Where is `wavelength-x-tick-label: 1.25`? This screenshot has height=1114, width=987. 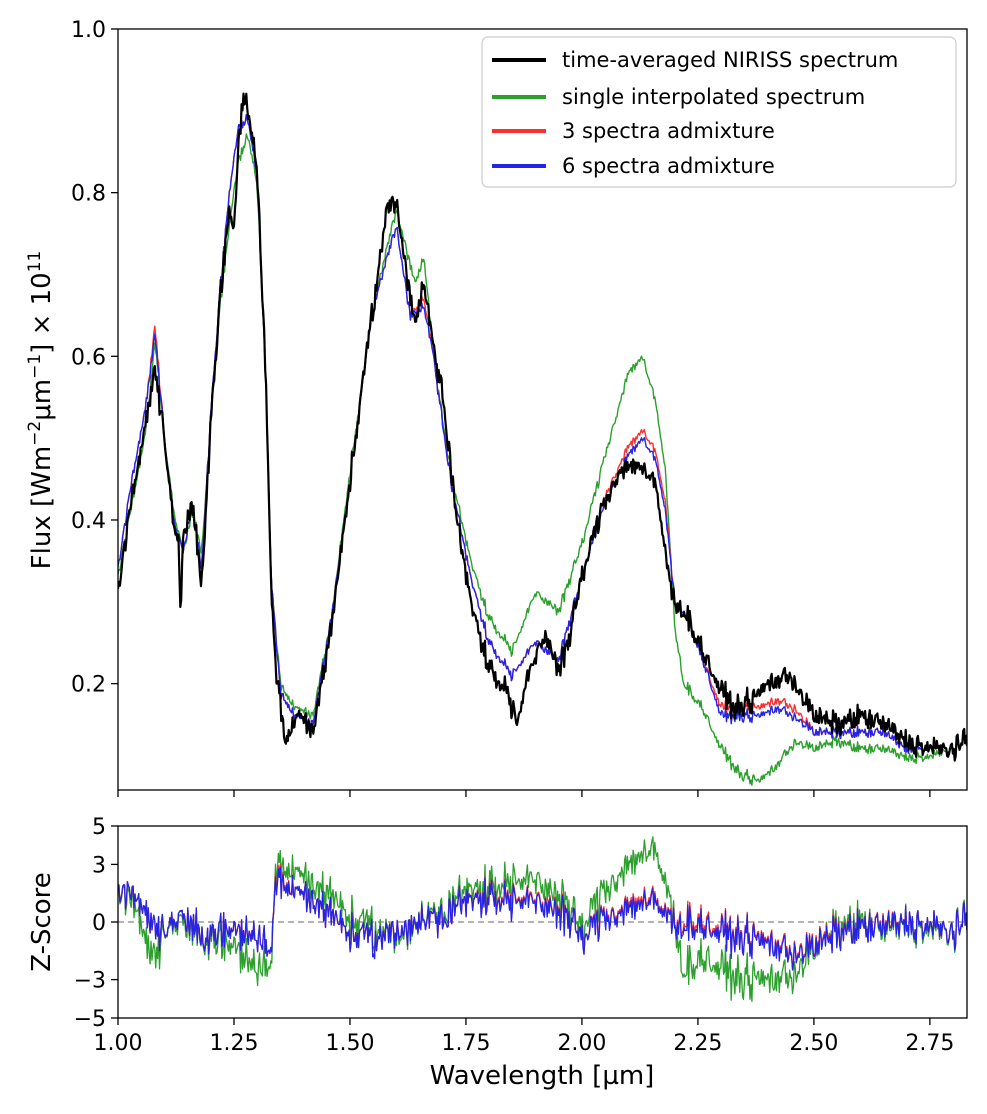
wavelength-x-tick-label: 1.25 is located at coordinates (233, 1043).